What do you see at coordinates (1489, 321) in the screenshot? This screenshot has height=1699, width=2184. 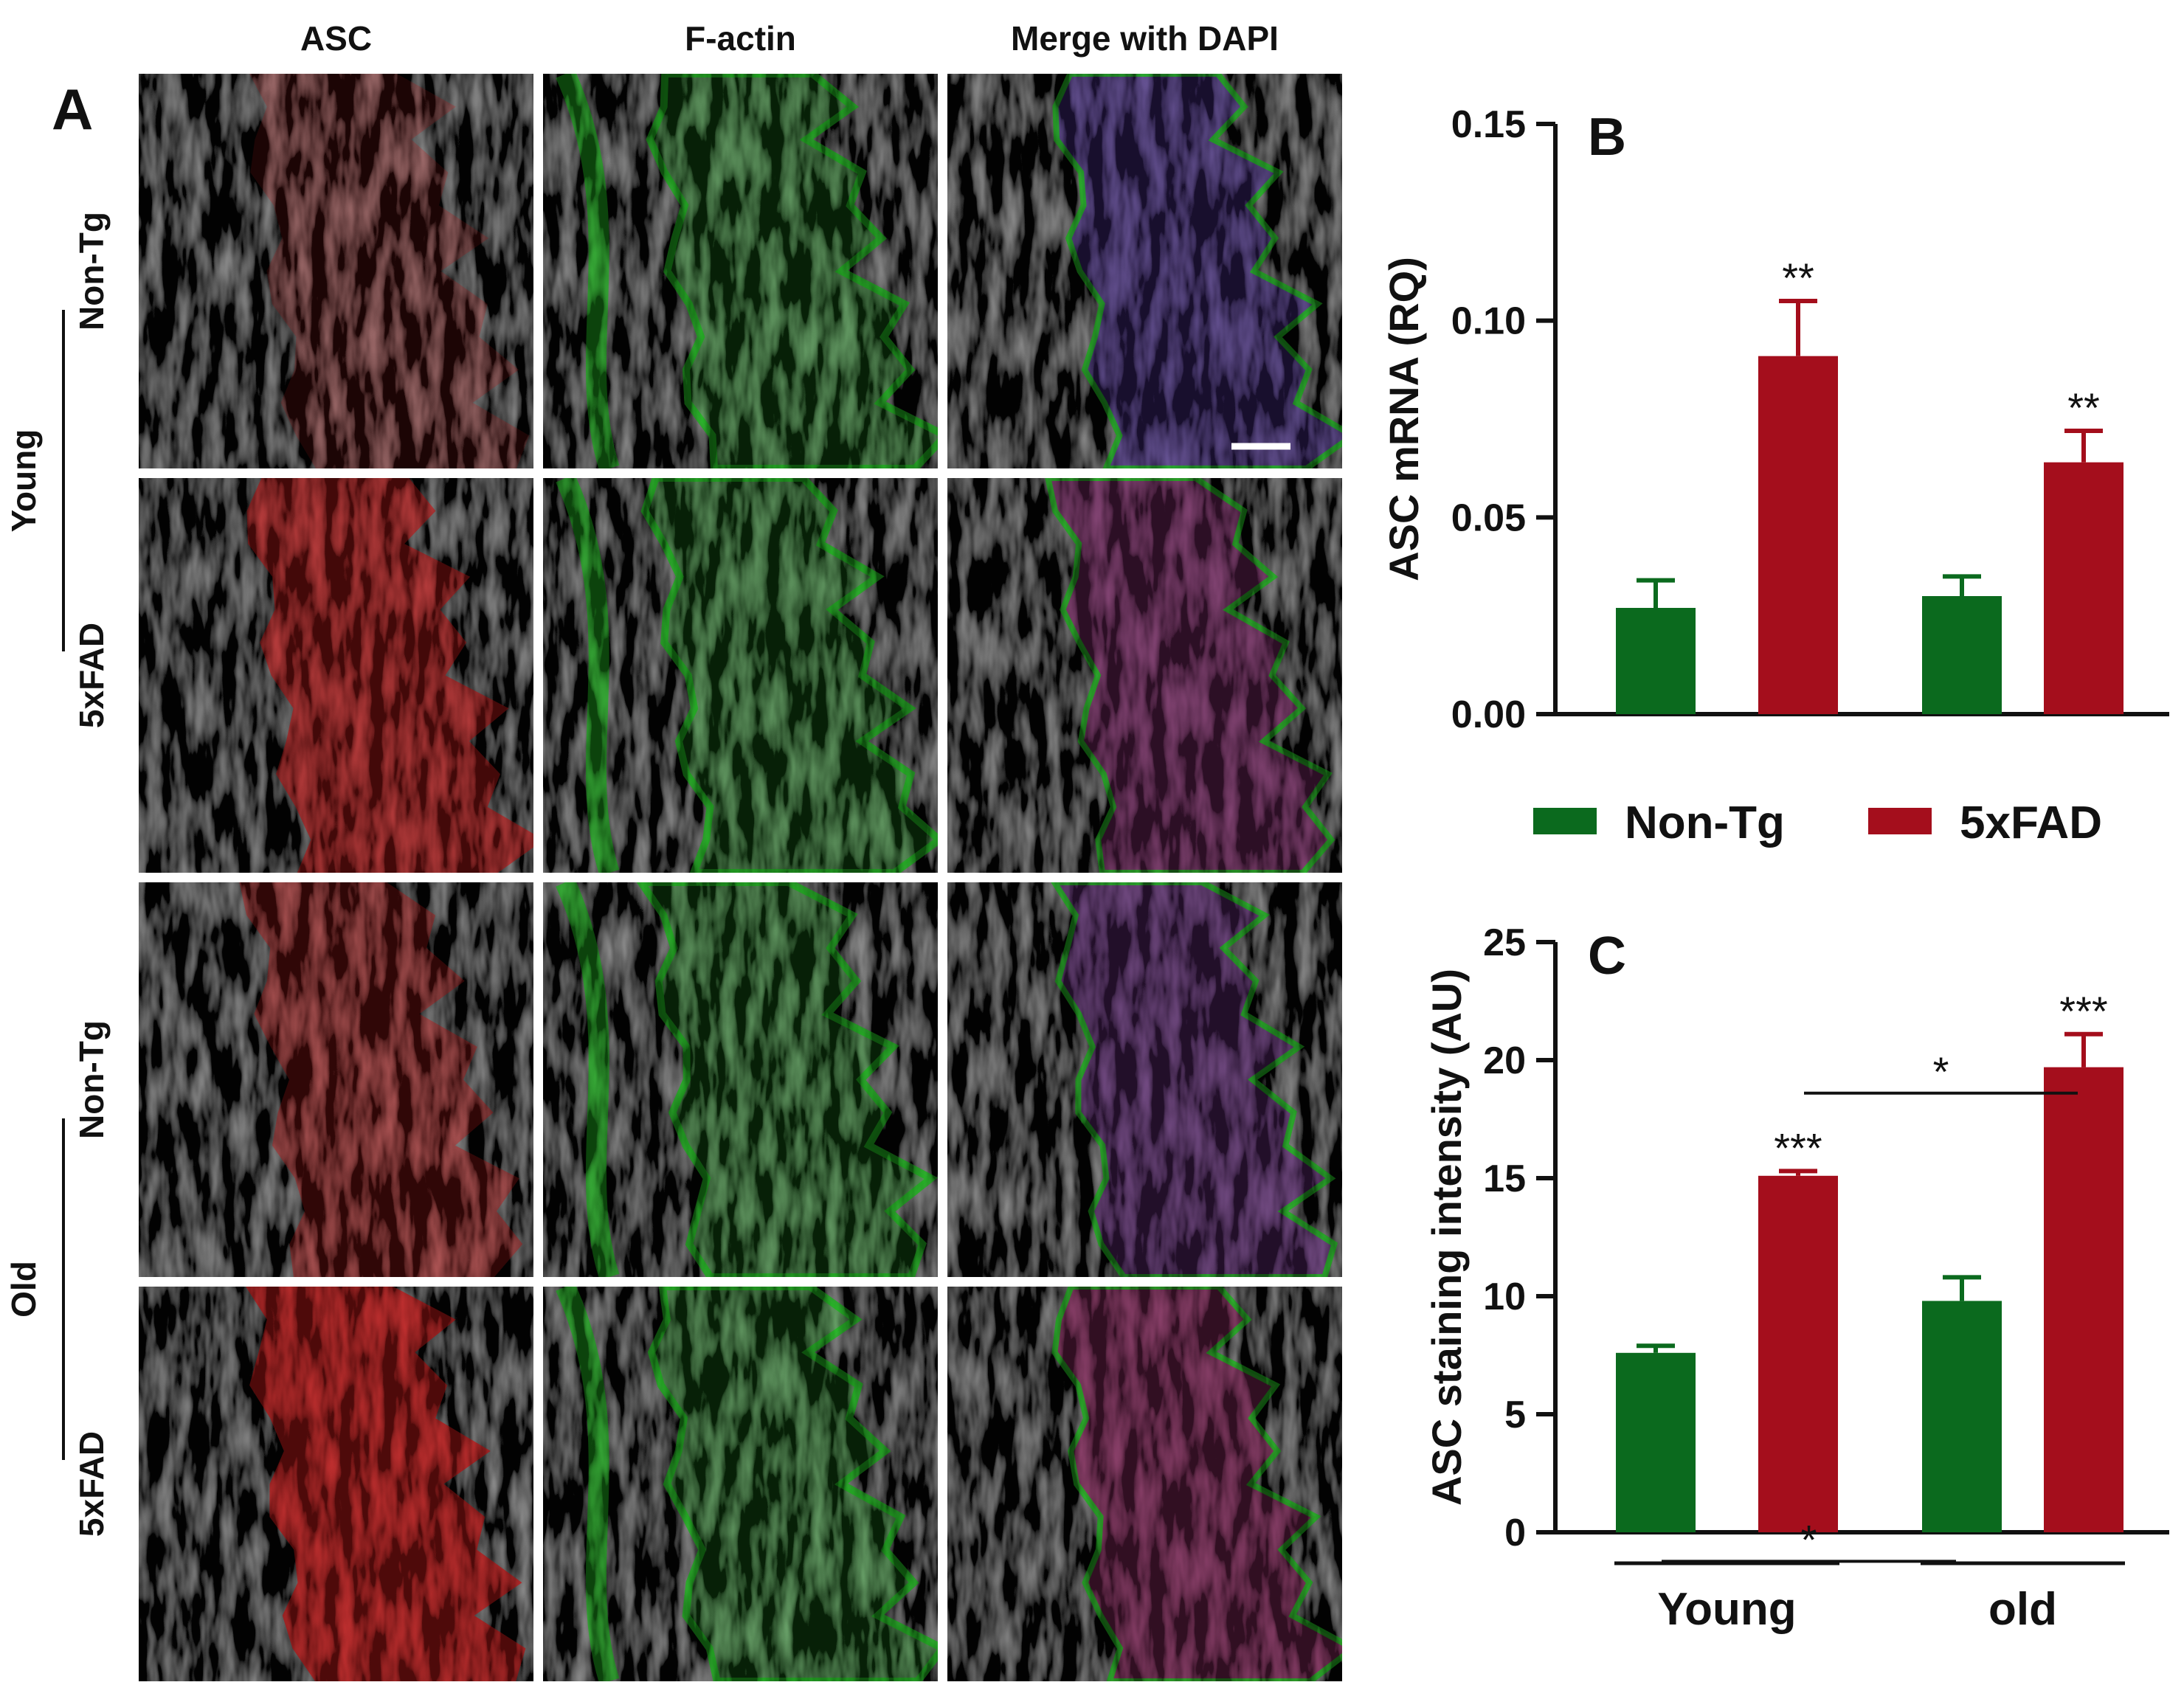 I see `y-tick-label: 0.10` at bounding box center [1489, 321].